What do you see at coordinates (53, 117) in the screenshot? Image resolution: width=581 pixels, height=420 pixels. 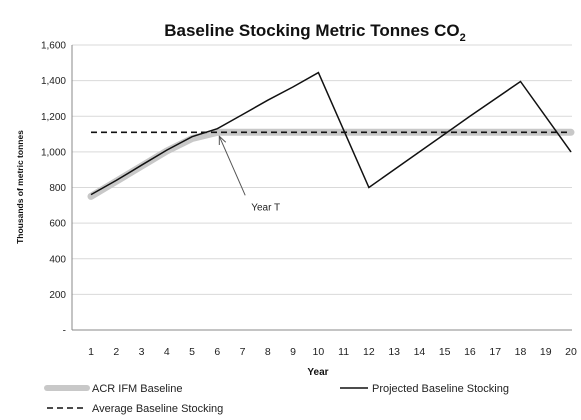 I see `y-tick-label: 1,200` at bounding box center [53, 117].